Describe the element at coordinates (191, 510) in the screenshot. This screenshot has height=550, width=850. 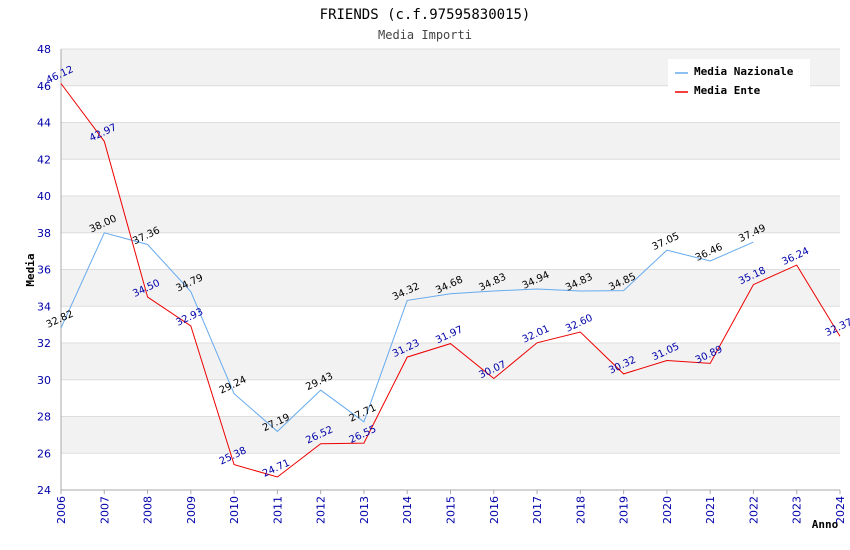
I see `x-tick-label: 2009` at that location.